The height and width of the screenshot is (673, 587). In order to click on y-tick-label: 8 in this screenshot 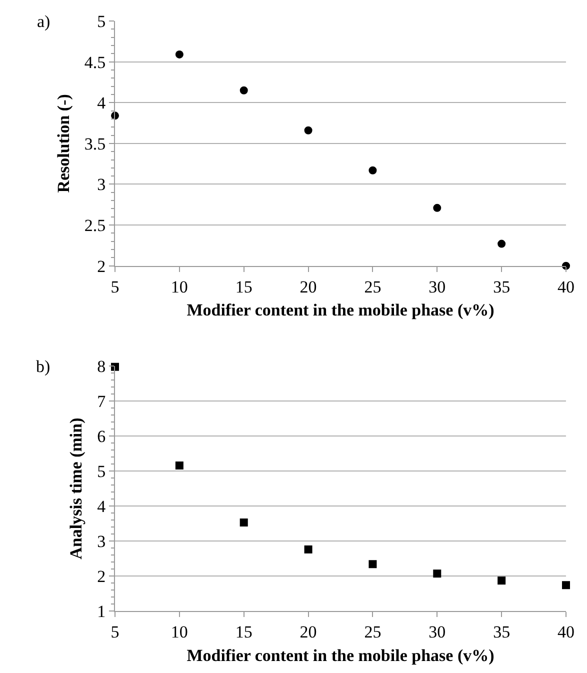, I will do `click(101, 366)`.